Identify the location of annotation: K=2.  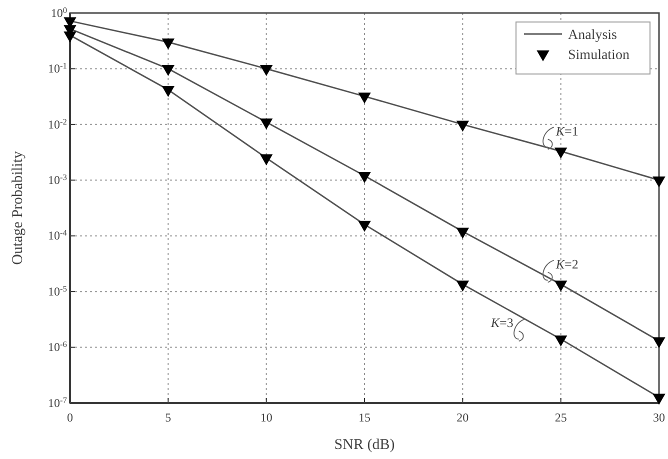
(566, 264).